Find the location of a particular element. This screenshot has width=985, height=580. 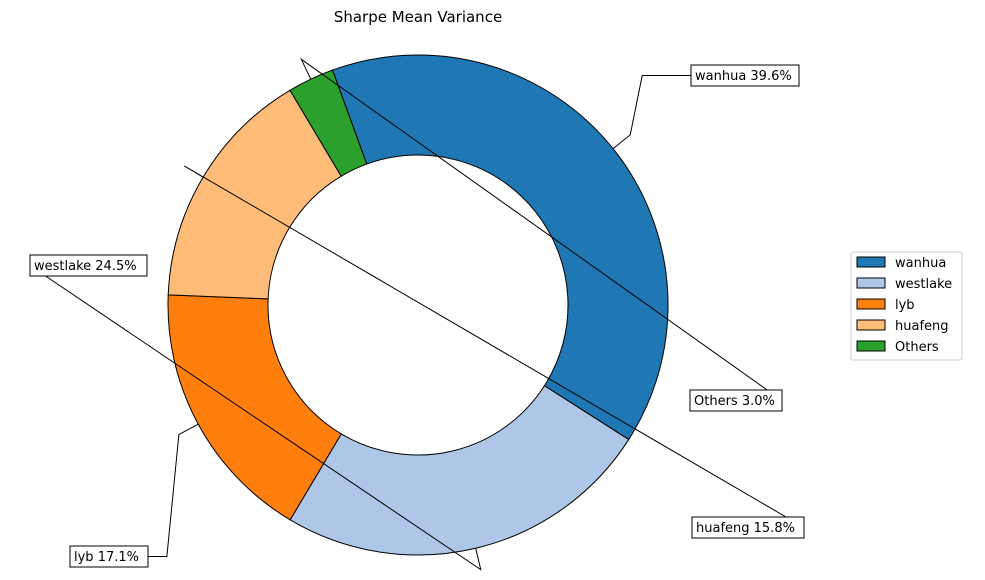

legend-label-huafeng: huafeng is located at coordinates (922, 326).